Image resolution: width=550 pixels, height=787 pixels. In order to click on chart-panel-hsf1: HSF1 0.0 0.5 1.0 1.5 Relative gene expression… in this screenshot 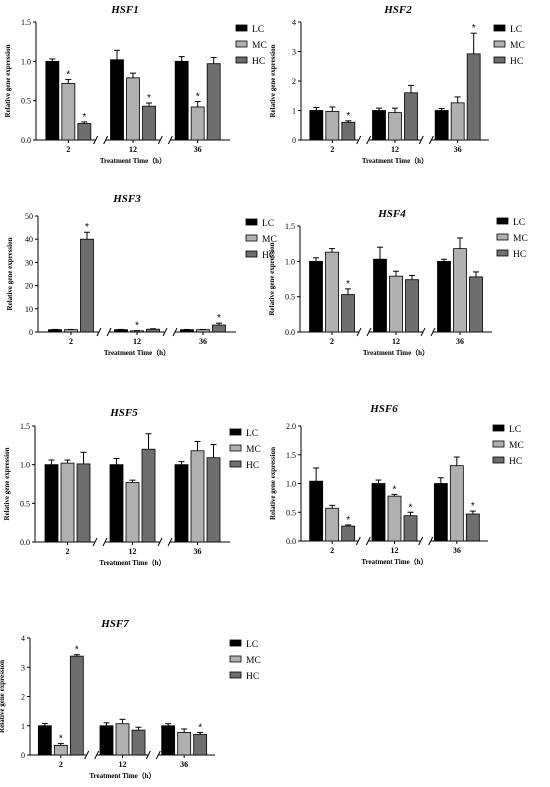, I will do `click(135, 84)`.